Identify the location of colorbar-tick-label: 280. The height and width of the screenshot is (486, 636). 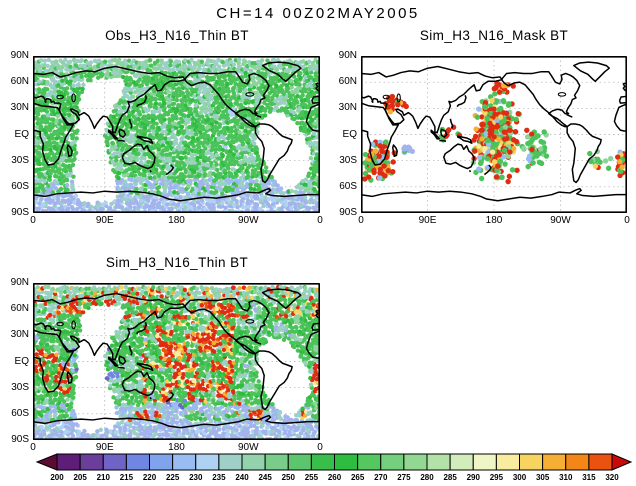
(427, 477).